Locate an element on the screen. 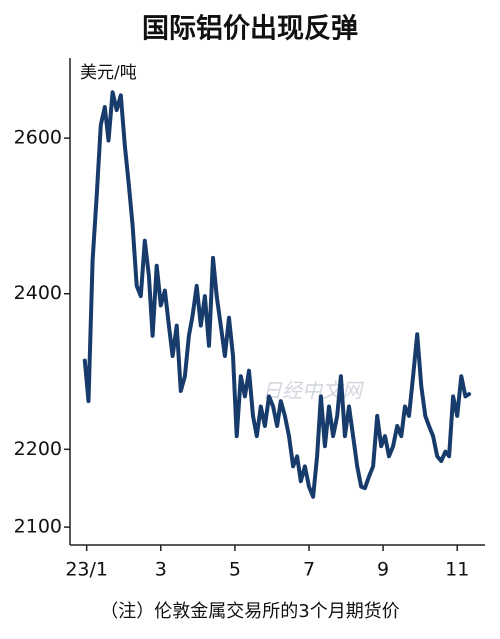 The height and width of the screenshot is (639, 500). x-tick-label: 9 is located at coordinates (383, 570).